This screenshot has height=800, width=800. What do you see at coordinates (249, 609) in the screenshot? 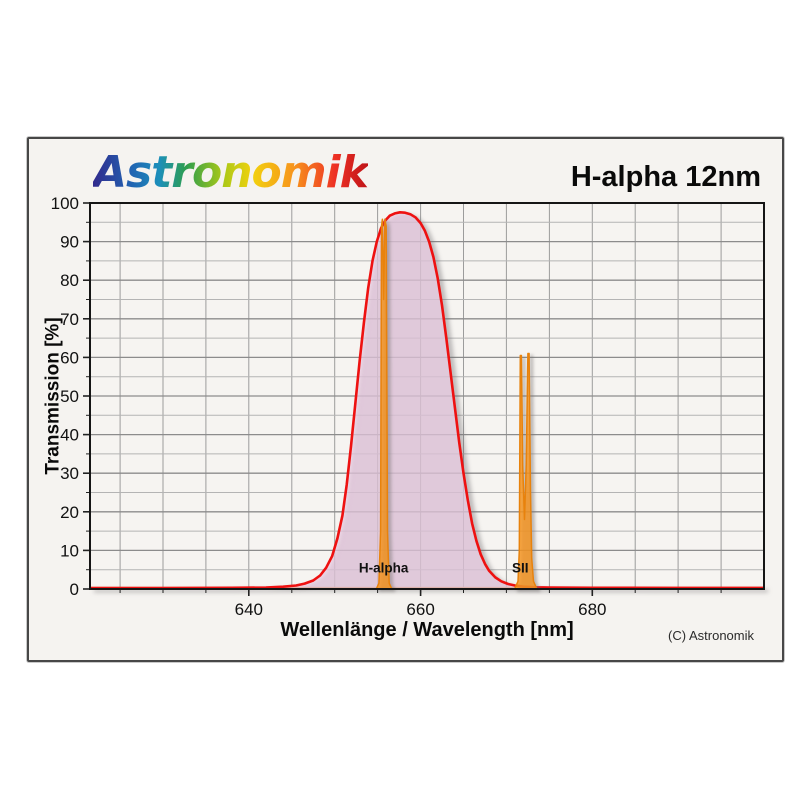
I see `x-tick-label: 640` at bounding box center [249, 609].